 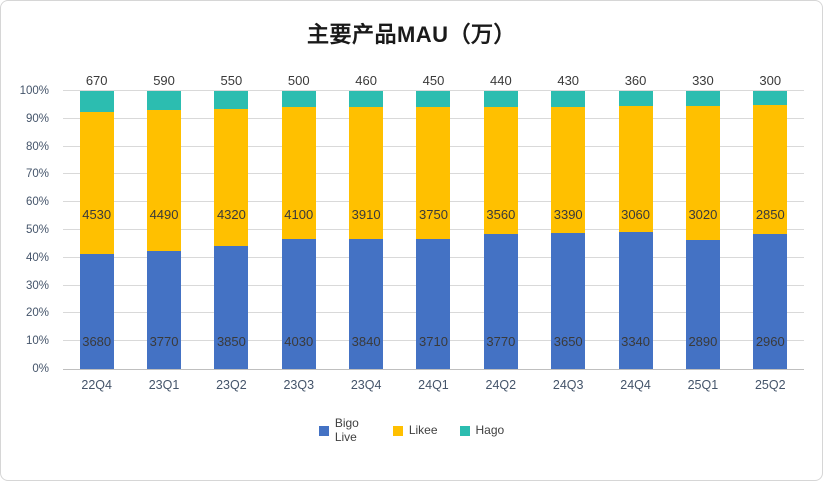 What do you see at coordinates (37, 341) in the screenshot?
I see `y-axis-tick: 10%` at bounding box center [37, 341].